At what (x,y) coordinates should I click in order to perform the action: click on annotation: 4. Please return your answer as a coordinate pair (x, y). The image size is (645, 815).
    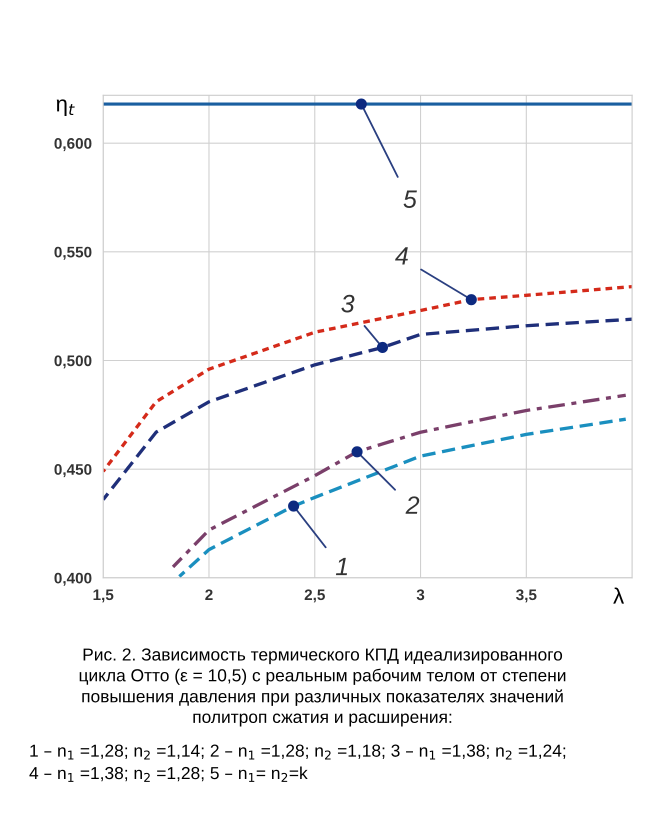
    Looking at the image, I should click on (401, 255).